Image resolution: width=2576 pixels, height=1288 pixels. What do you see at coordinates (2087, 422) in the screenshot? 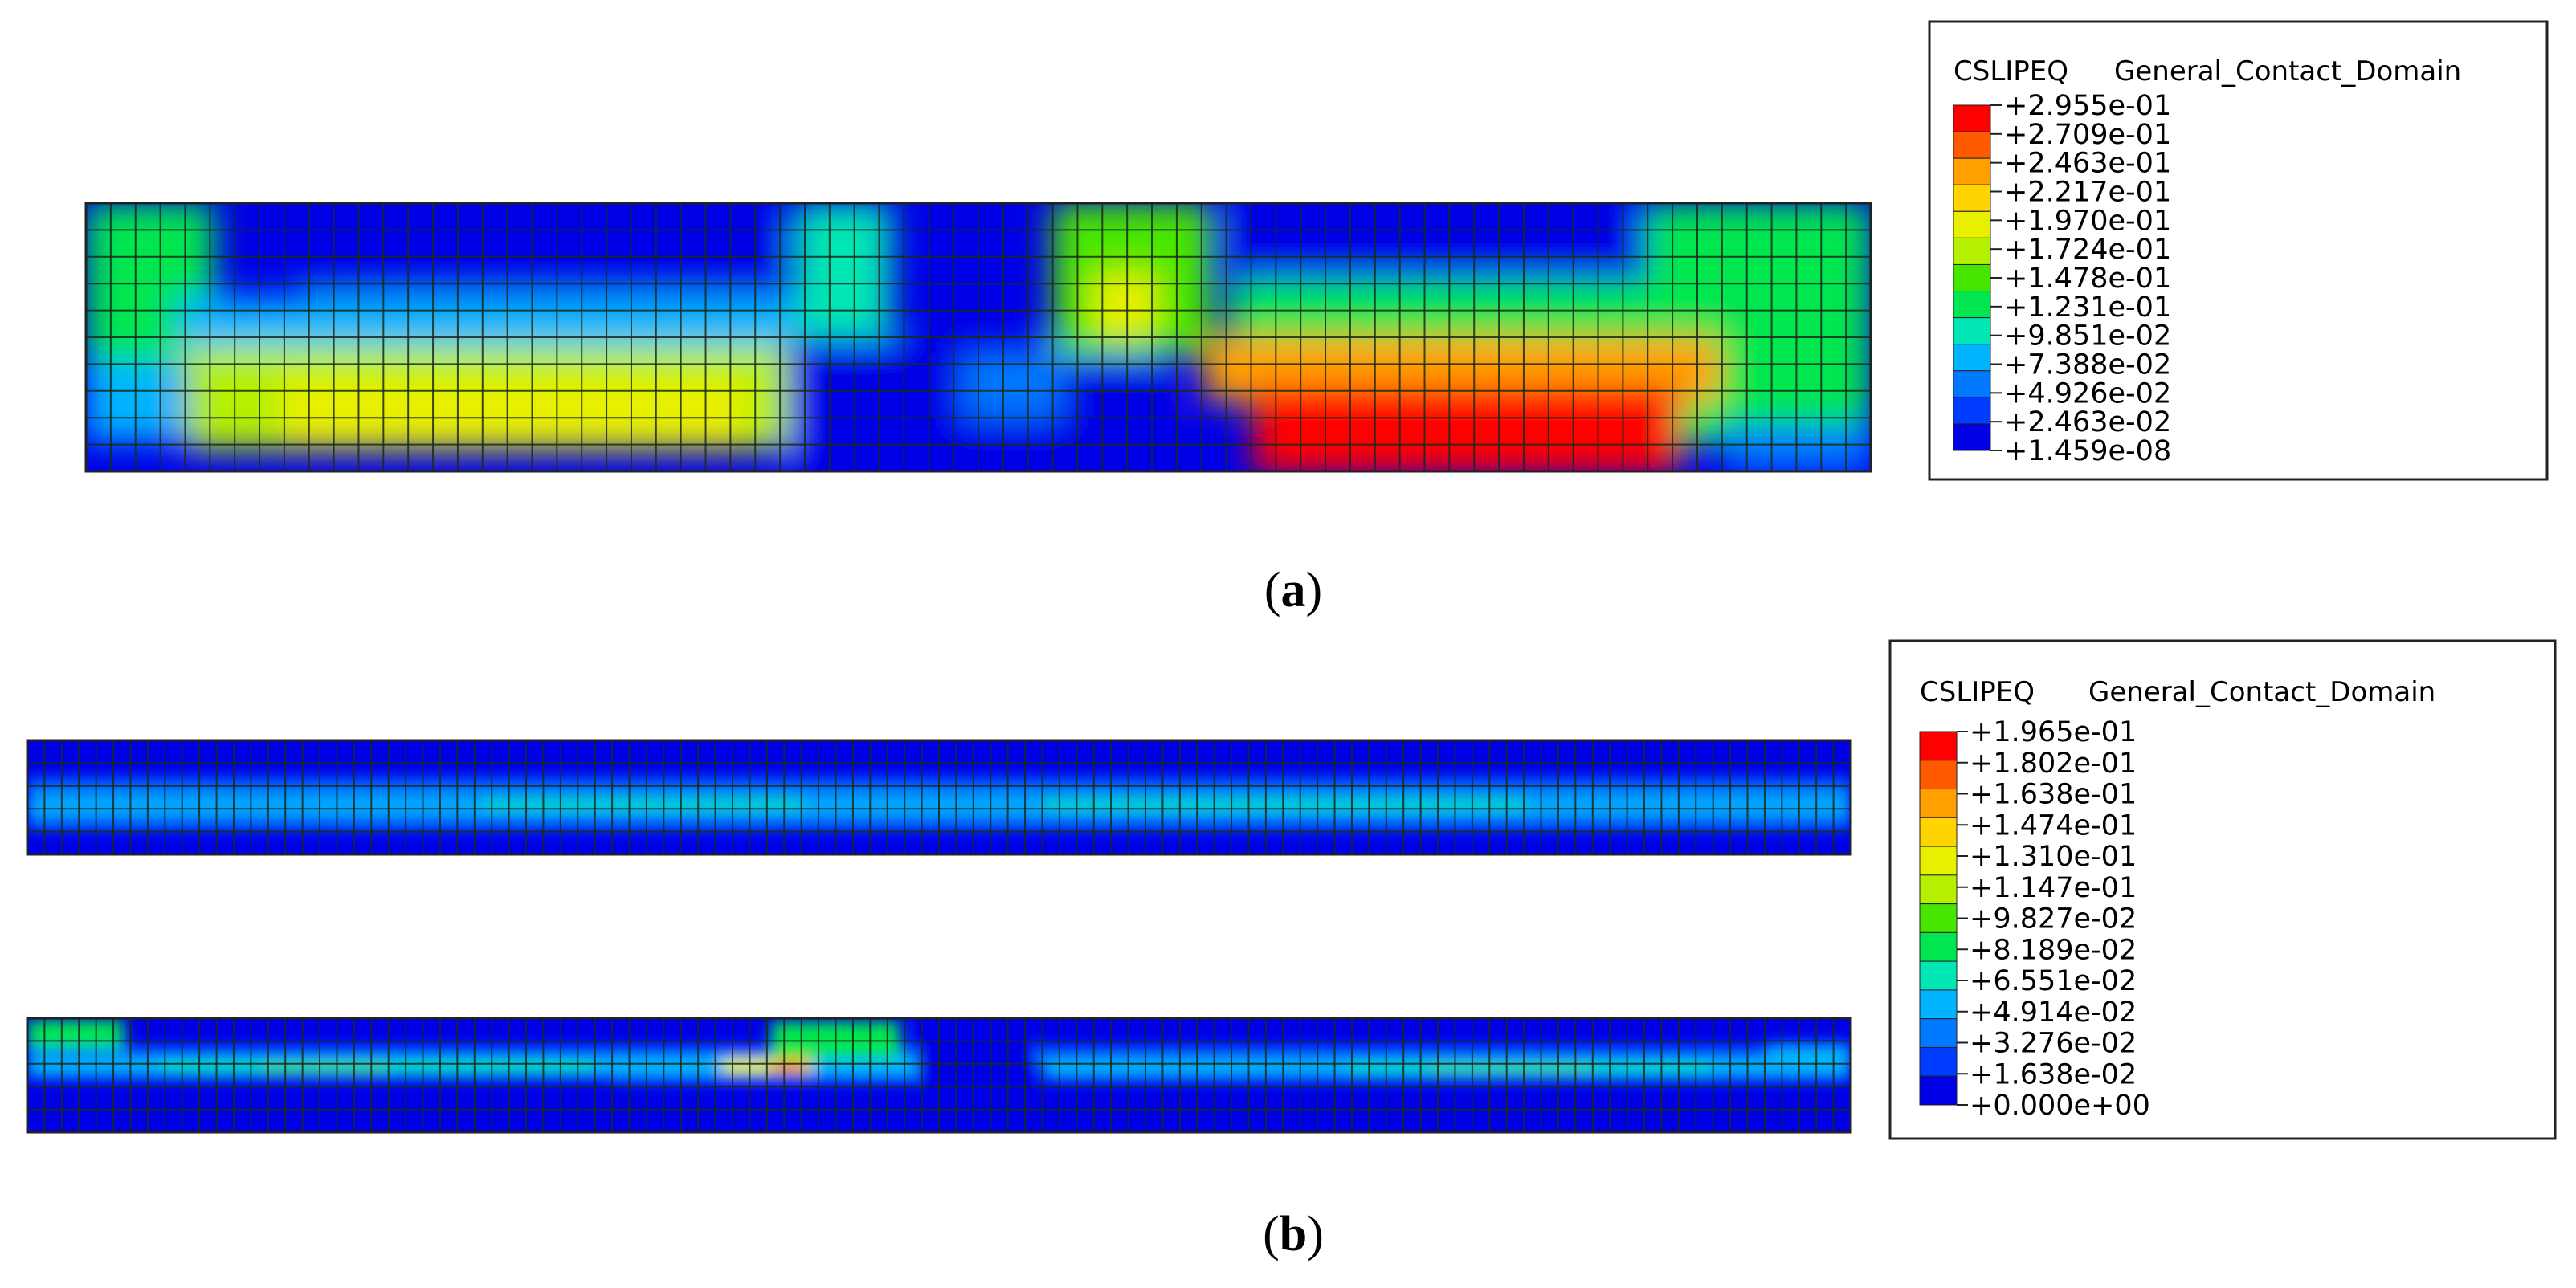
I see `legend-value-label: +2.463e-02` at bounding box center [2087, 422].